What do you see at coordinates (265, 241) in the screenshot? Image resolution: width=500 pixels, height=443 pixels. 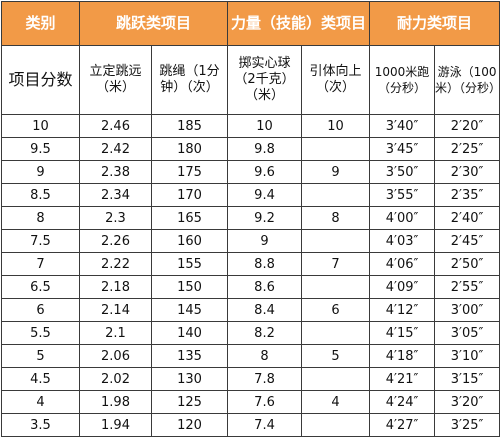 I see `cell-ball: 9` at bounding box center [265, 241].